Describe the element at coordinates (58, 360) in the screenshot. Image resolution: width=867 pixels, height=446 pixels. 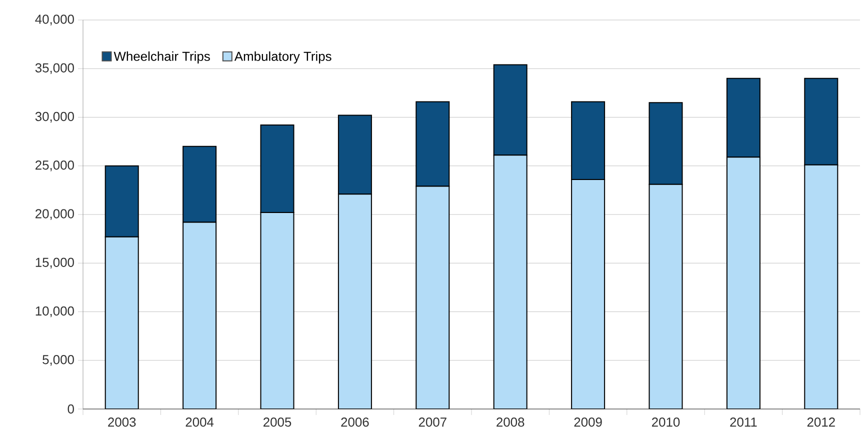
I see `y-tick-label: 5,000` at that location.